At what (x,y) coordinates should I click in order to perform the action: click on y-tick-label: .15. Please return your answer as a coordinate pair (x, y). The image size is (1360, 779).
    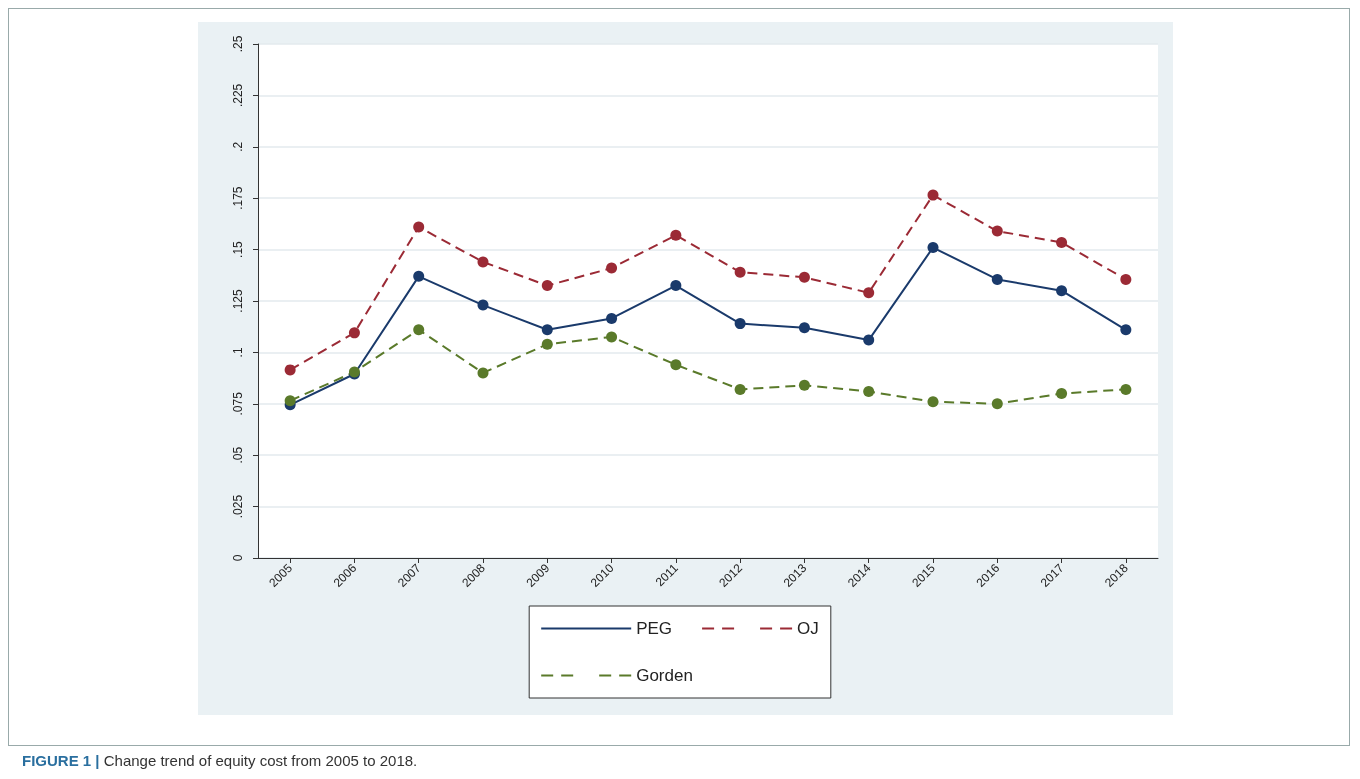
    Looking at the image, I should click on (238, 249).